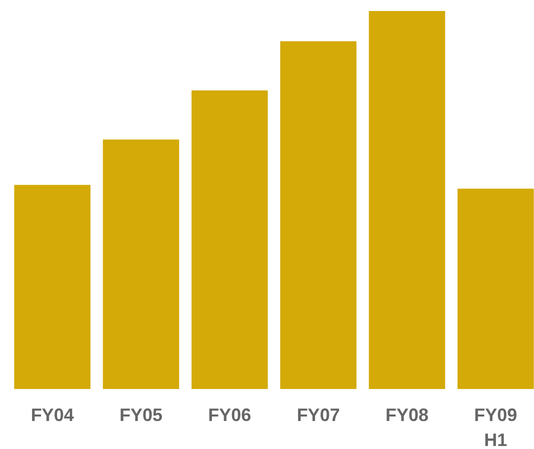  I want to click on x-tick-label: FY06, so click(230, 415).